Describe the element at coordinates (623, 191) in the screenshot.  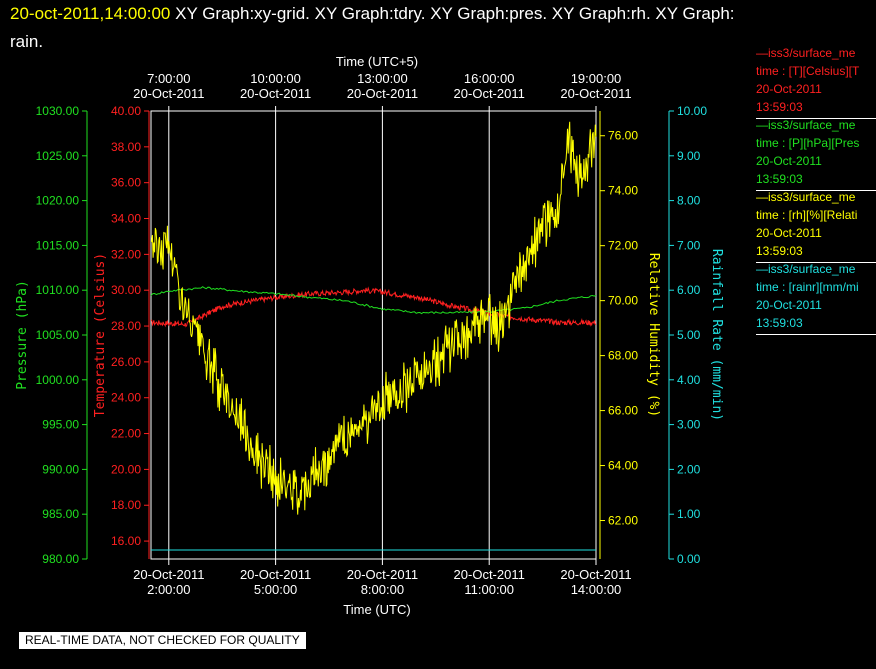
I see `rh-tick-label: 74.00` at that location.